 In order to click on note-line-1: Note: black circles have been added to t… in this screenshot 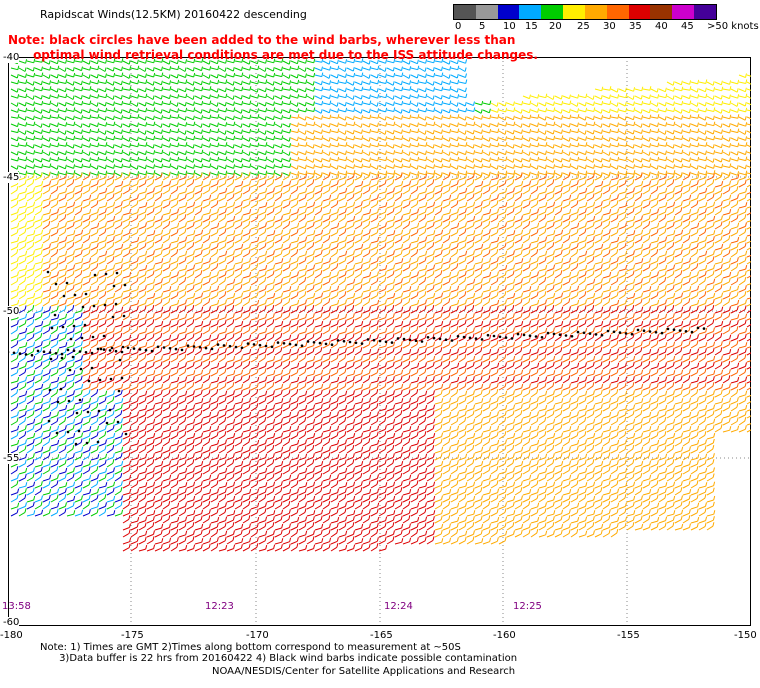, I will do `click(262, 40)`.